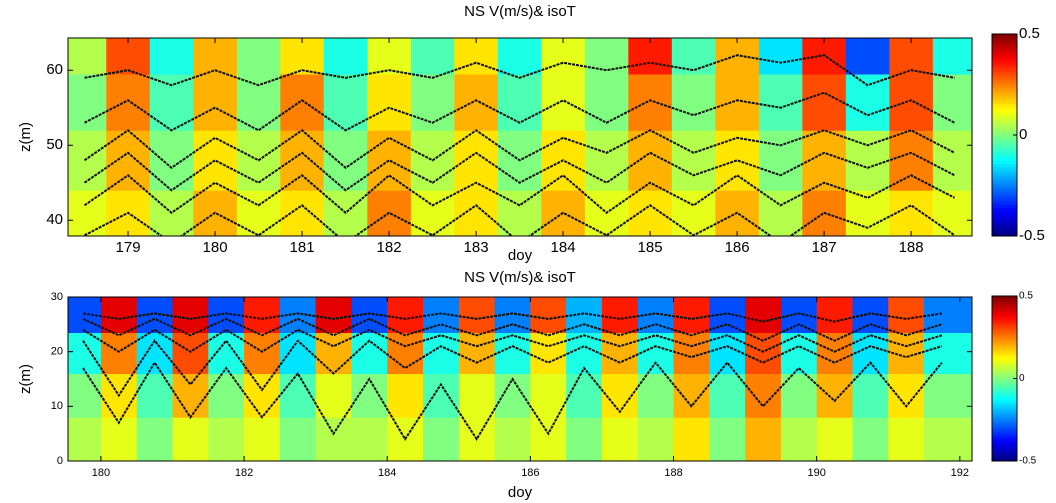  What do you see at coordinates (302, 247) in the screenshot?
I see `x-tick-label: 181` at bounding box center [302, 247].